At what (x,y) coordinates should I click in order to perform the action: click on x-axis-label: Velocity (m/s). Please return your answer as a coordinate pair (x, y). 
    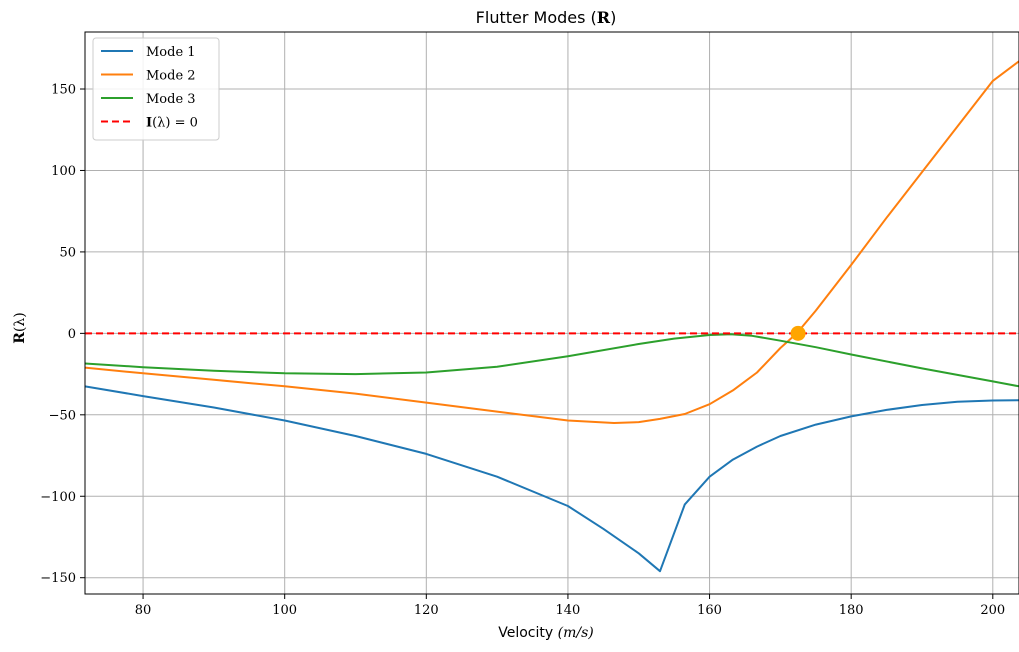
    Looking at the image, I should click on (545, 633).